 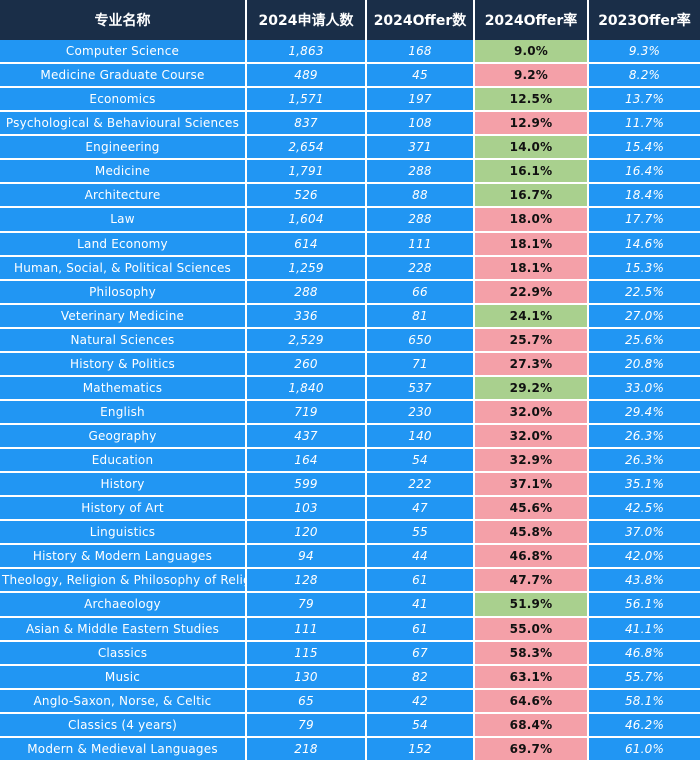 What do you see at coordinates (123, 485) in the screenshot?
I see `major-cell: History` at bounding box center [123, 485].